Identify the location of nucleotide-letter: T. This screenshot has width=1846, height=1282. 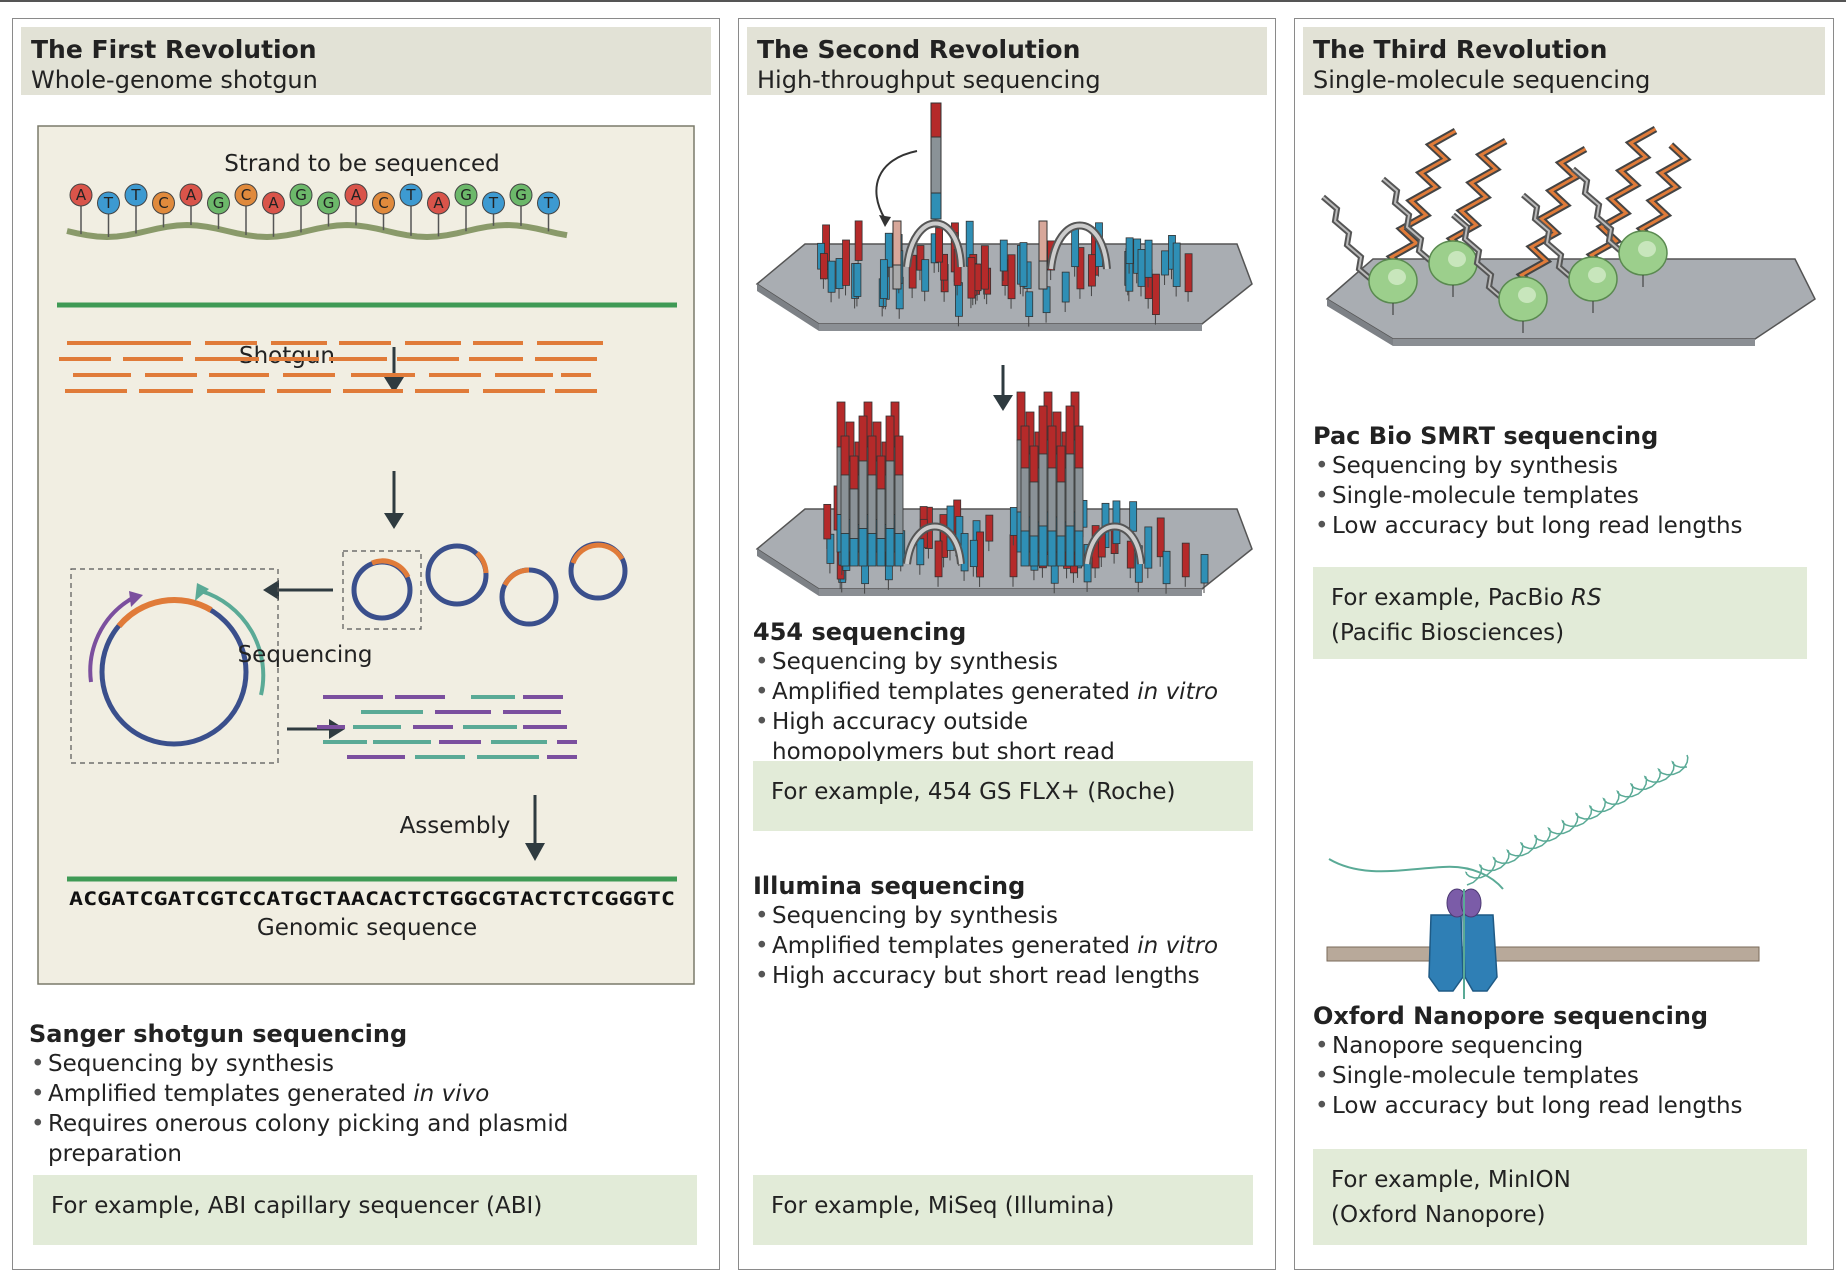
(135, 195).